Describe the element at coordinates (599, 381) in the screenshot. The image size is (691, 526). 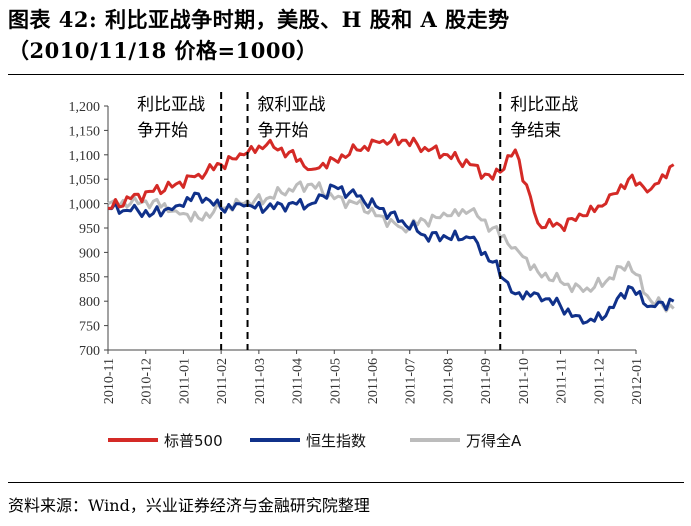
I see `x-tick-label: 2011-12` at that location.